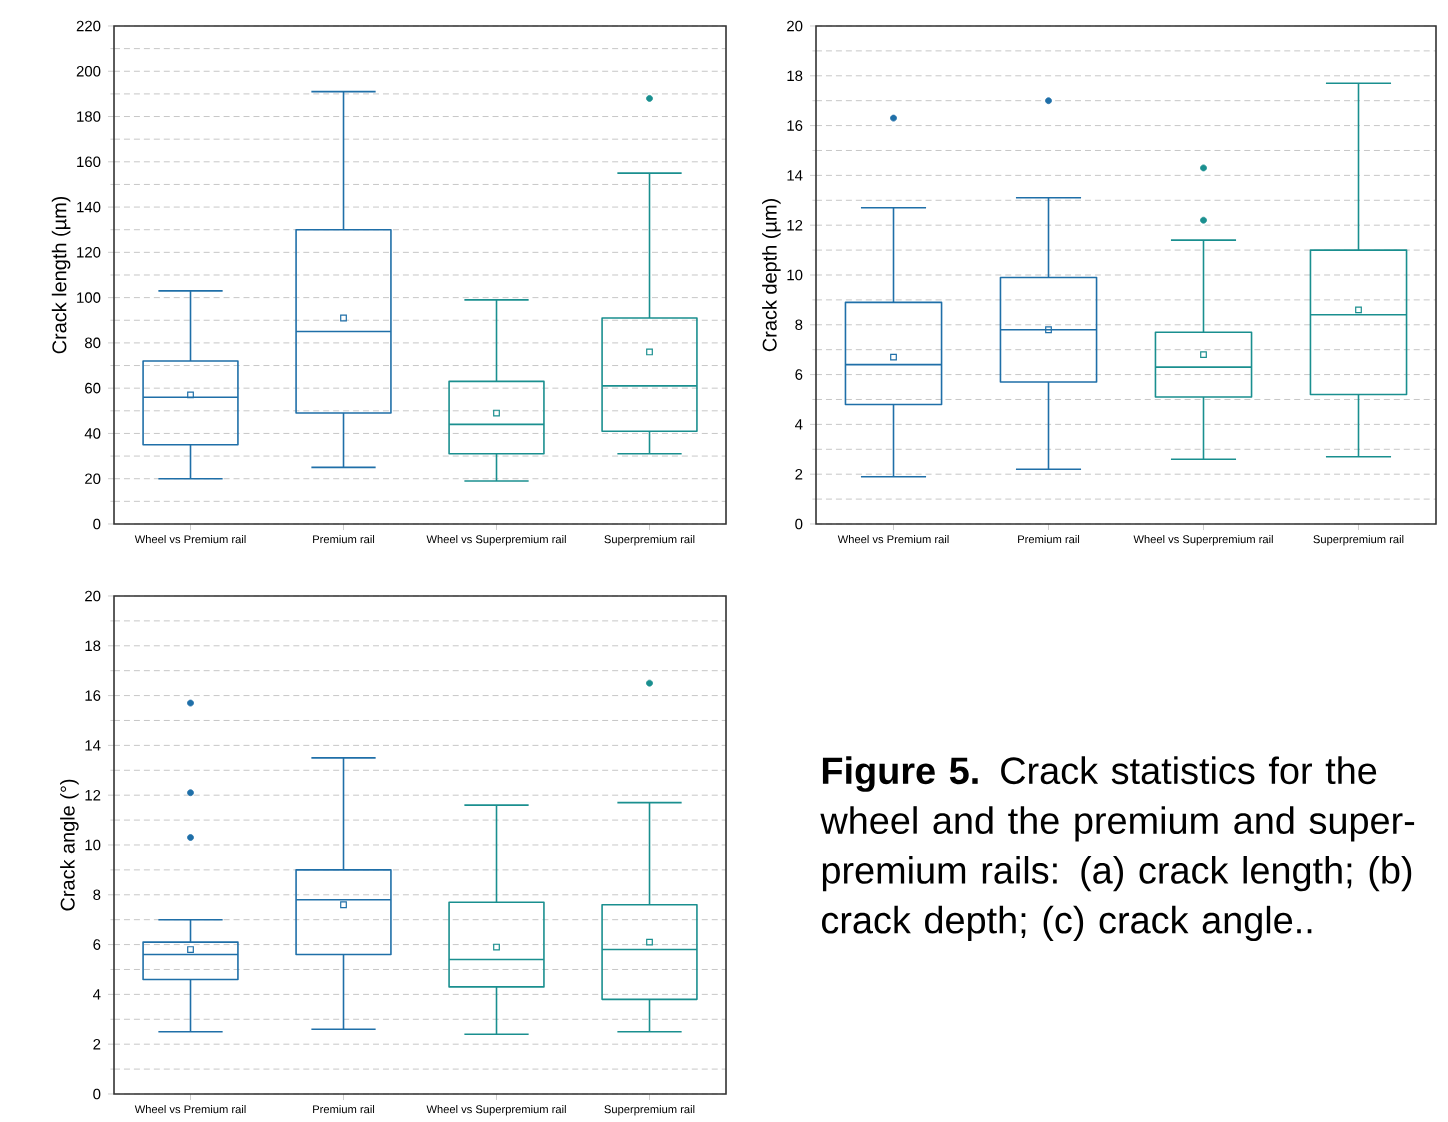  What do you see at coordinates (771, 275) in the screenshot?
I see `y-axis-title: Crack depth (µm)` at bounding box center [771, 275].